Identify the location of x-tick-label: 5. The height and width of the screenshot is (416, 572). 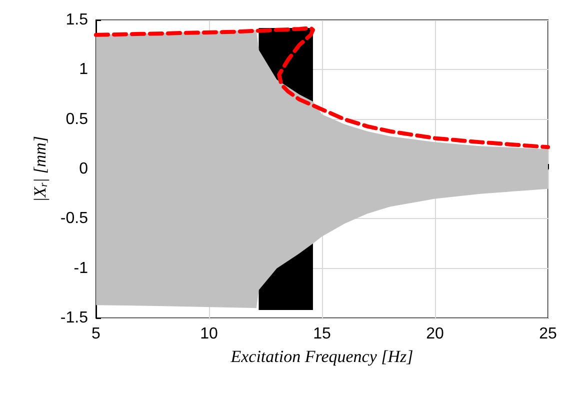
(96, 334).